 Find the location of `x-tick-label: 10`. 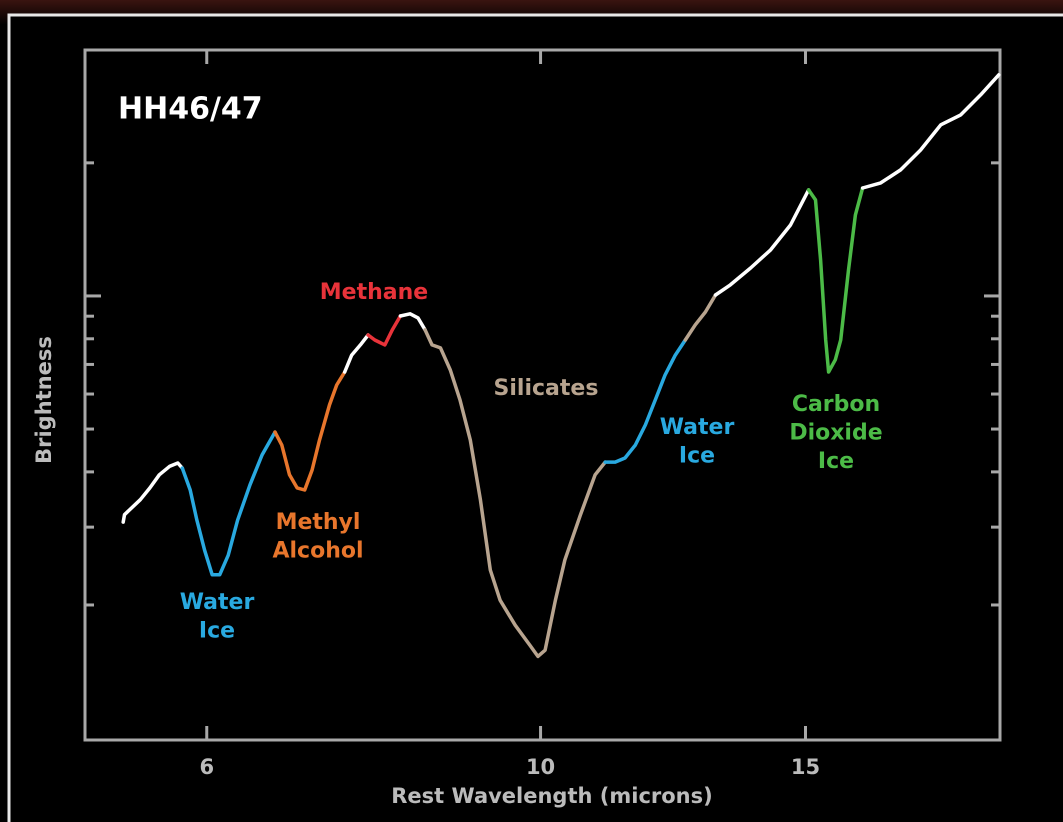

x-tick-label: 10 is located at coordinates (540, 767).